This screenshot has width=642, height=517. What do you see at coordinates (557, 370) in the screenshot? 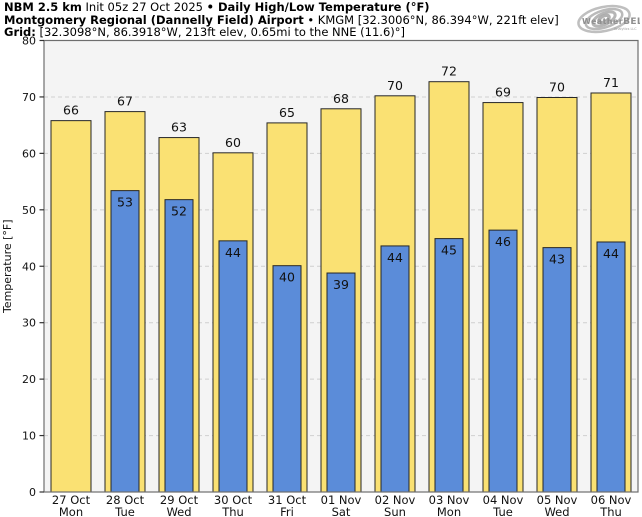
I see `bar-low-05-nov` at bounding box center [557, 370].